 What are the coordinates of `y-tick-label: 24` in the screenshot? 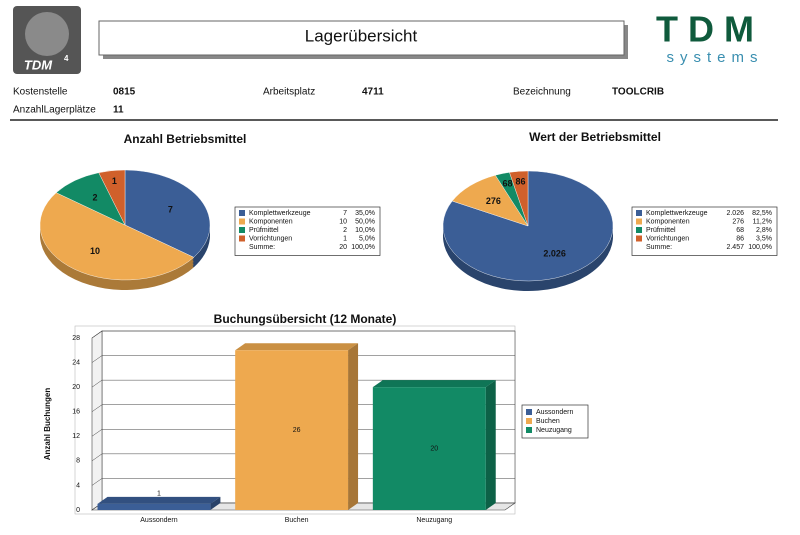 It's located at (76, 362).